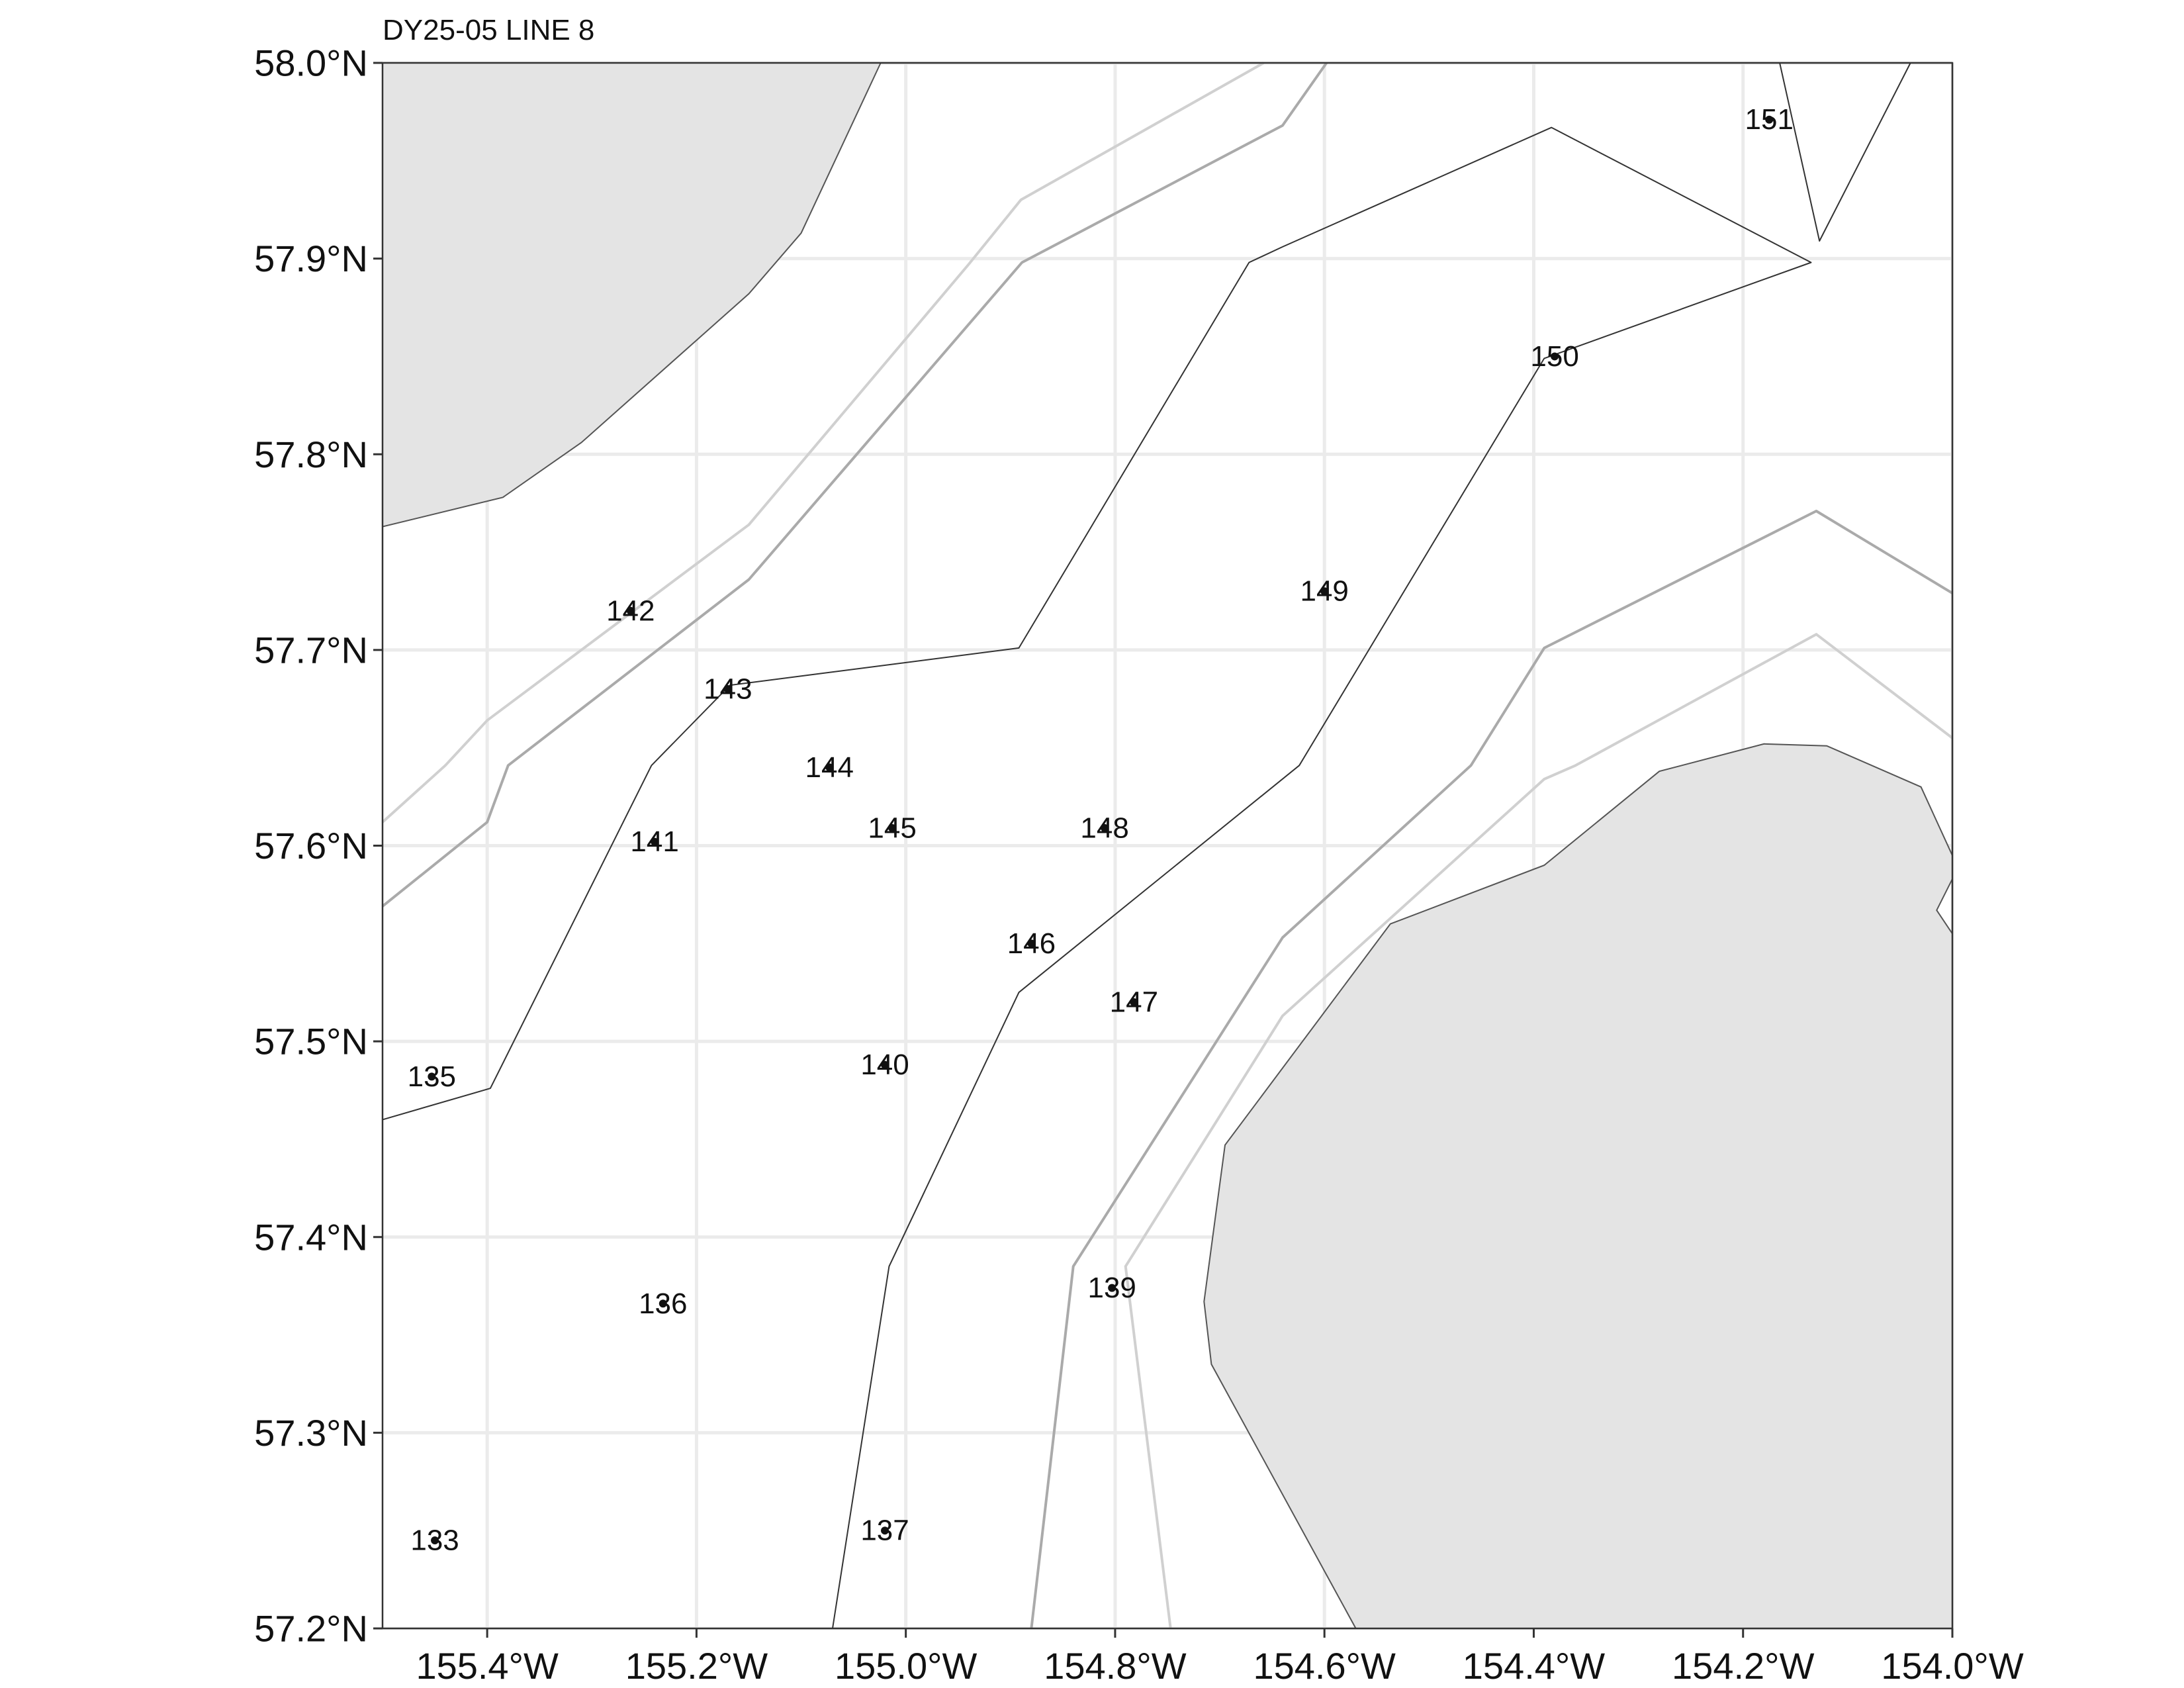 Image resolution: width=2184 pixels, height=1688 pixels. I want to click on station-label: 148, so click(1104, 828).